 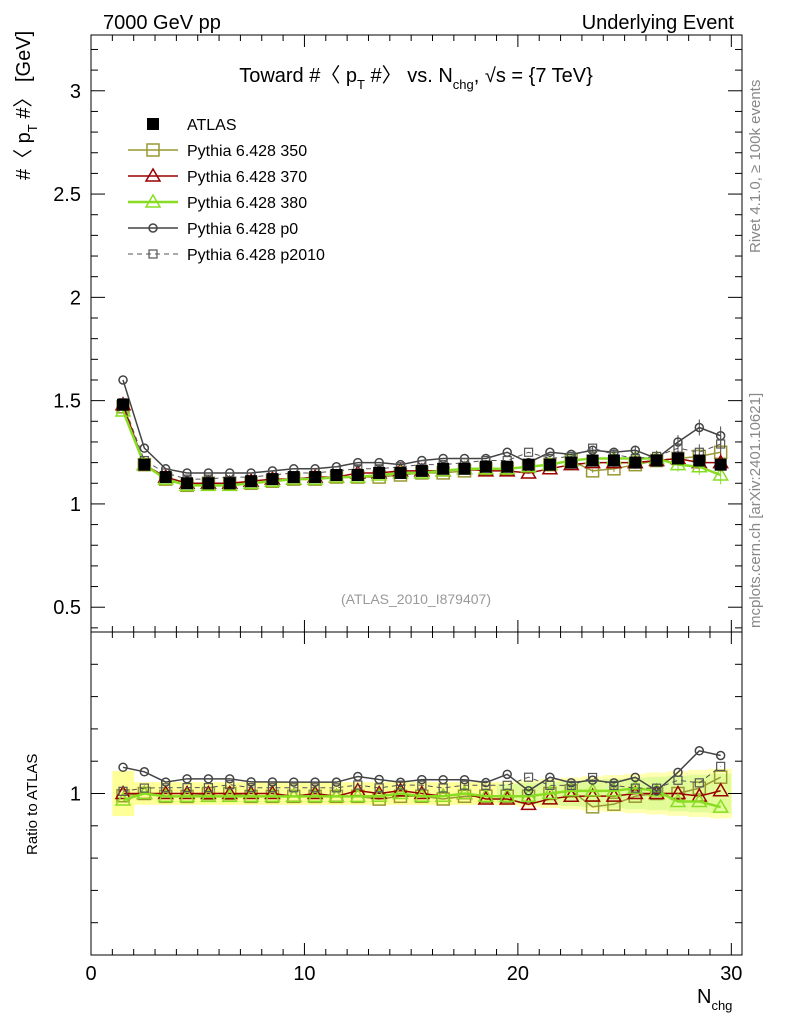 I want to click on rivet-label: Rivet 4.1.0, ≥ 100k events, so click(x=755, y=166).